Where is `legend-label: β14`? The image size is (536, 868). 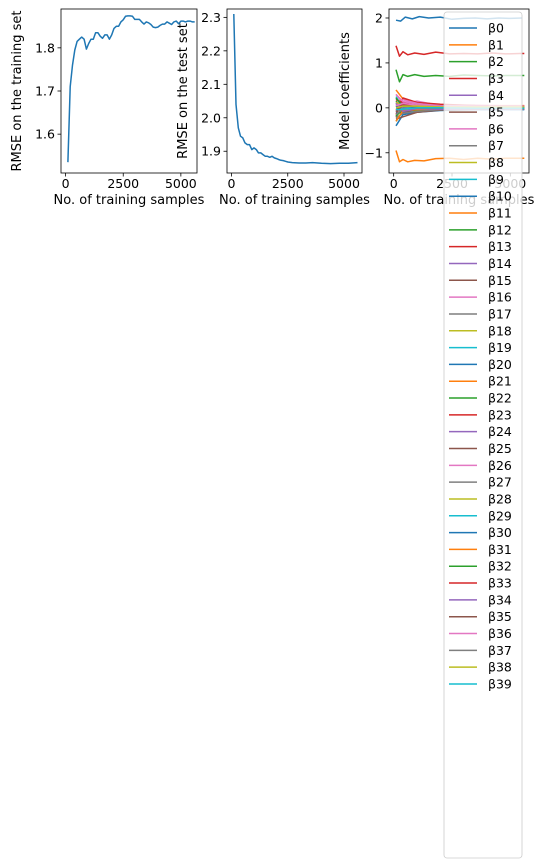
legend-label: β14 is located at coordinates (500, 263).